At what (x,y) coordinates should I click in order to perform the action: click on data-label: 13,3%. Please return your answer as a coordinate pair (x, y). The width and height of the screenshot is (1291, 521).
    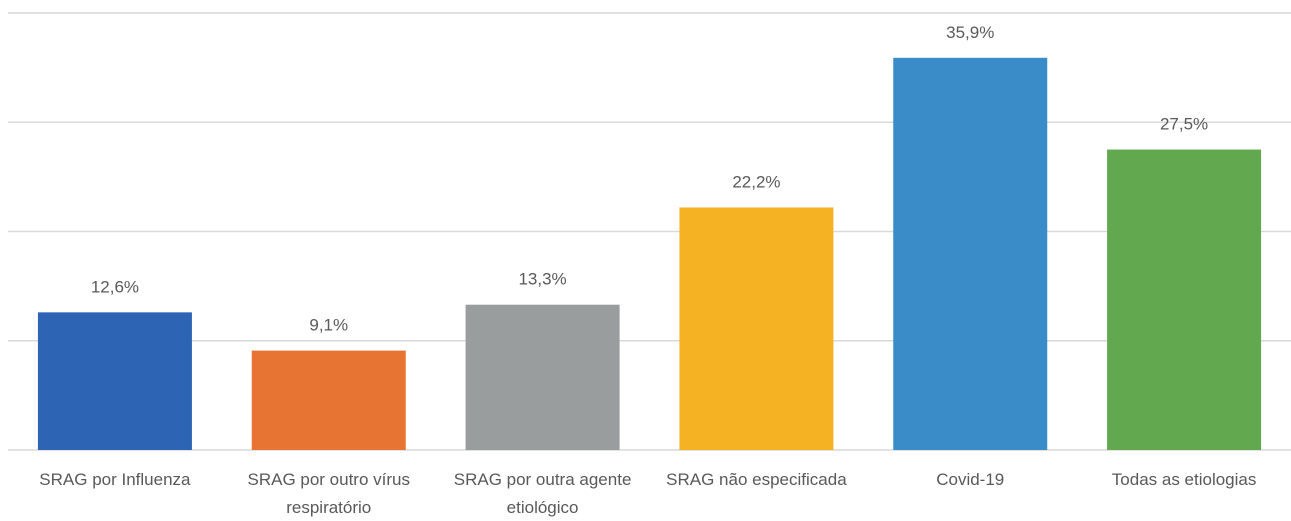
    Looking at the image, I should click on (542, 279).